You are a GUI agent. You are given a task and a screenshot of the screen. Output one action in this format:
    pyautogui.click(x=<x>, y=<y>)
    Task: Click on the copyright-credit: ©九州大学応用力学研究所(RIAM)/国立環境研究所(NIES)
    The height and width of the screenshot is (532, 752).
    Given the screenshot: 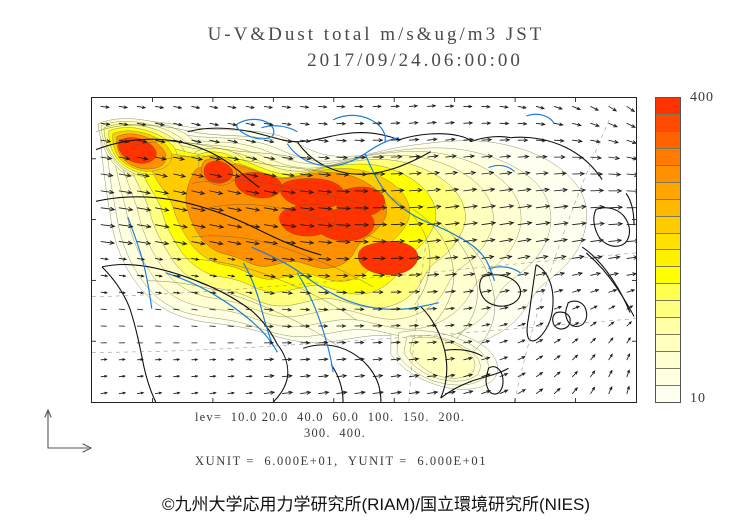 What is the action you would take?
    pyautogui.click(x=376, y=504)
    